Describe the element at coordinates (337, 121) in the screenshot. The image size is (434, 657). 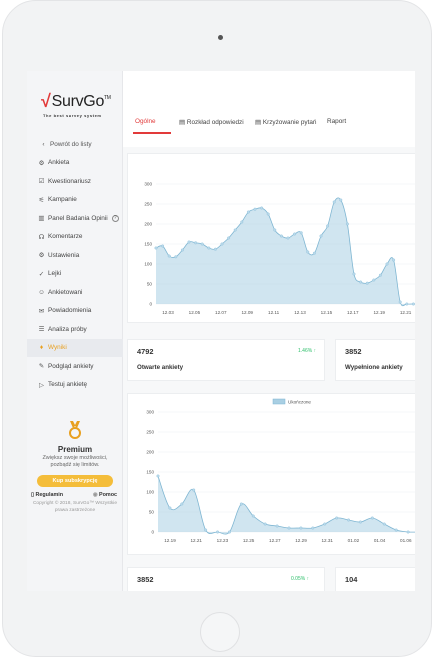
I see `tab-raport: Raport` at that location.